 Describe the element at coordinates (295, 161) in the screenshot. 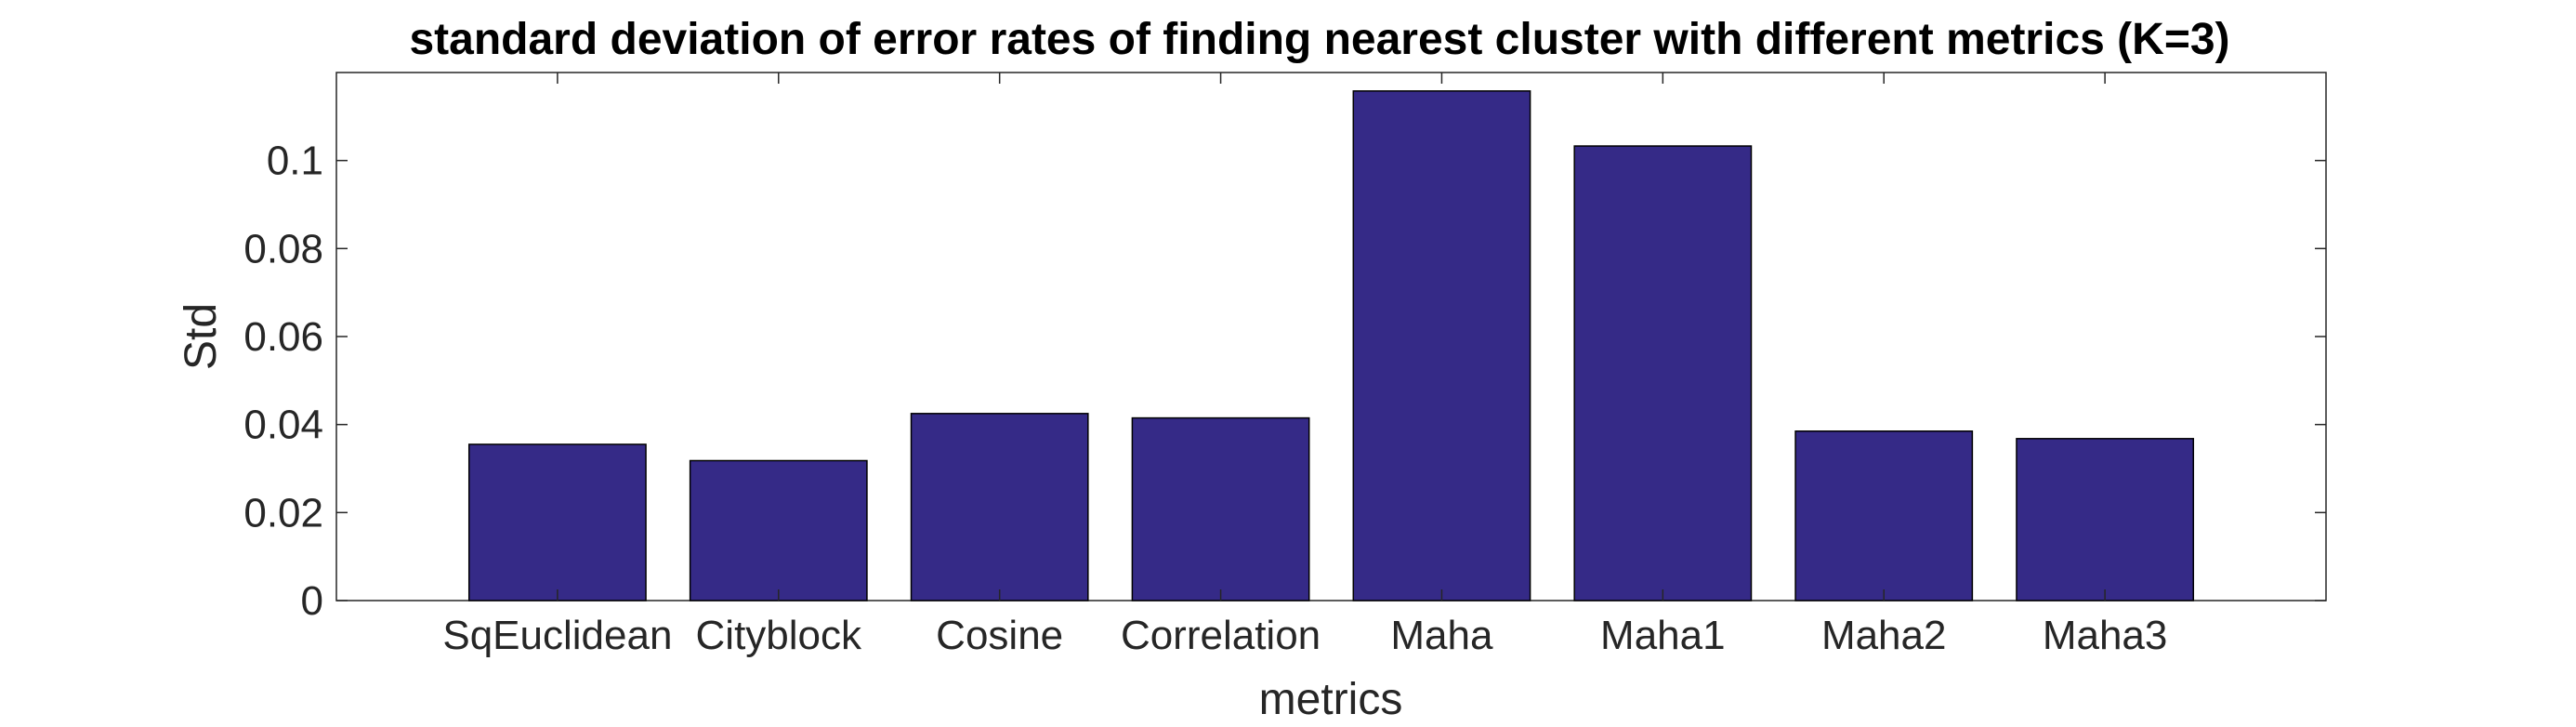

I see `y-tick-label: 0.1` at that location.